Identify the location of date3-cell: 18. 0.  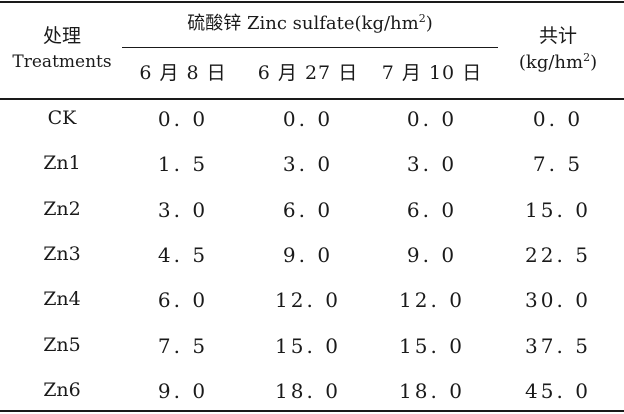
(432, 391).